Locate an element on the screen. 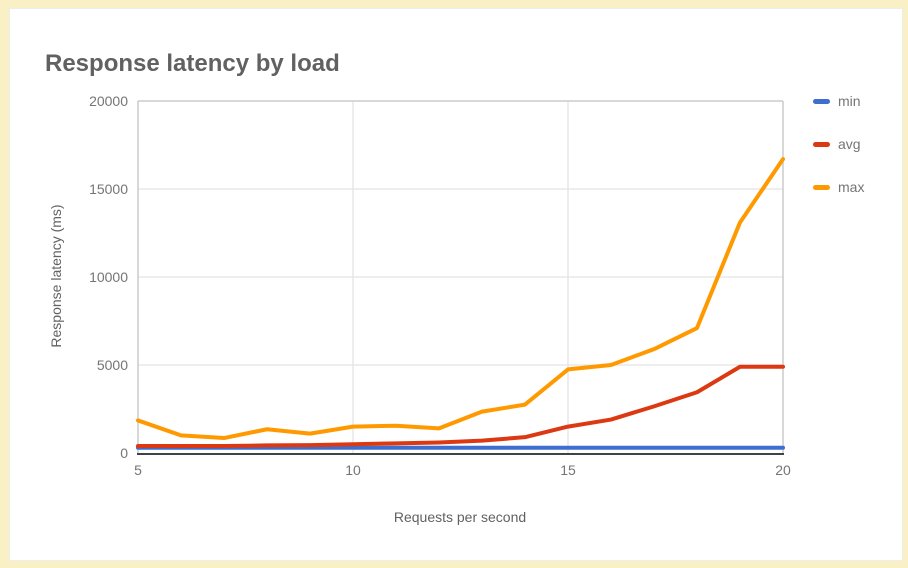 This screenshot has width=908, height=568. y-tick-label: 15000 is located at coordinates (108, 189).